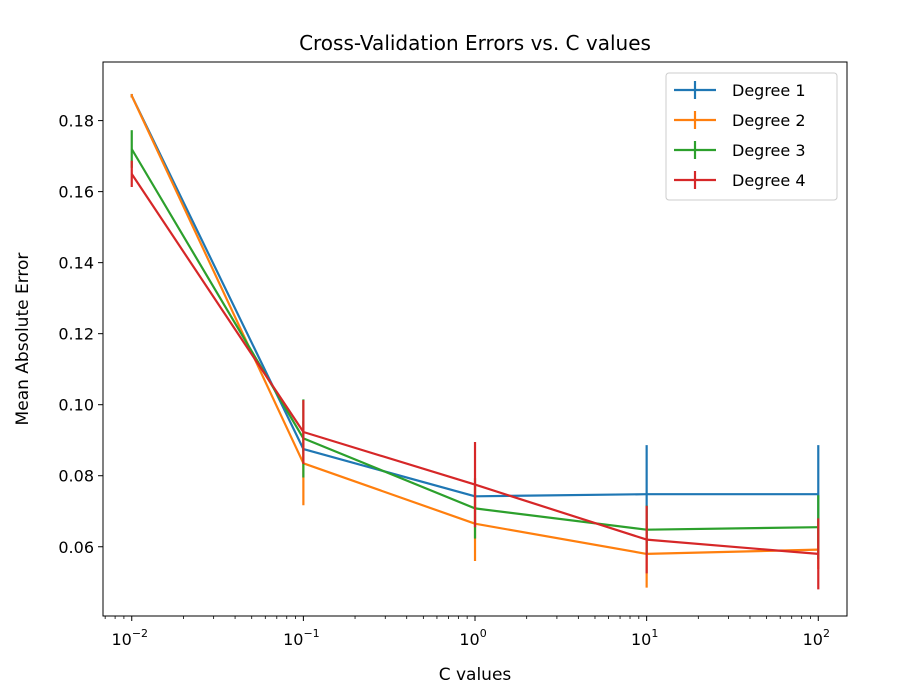 This screenshot has width=908, height=689. What do you see at coordinates (76, 263) in the screenshot?
I see `y-tick-label: 0.14` at bounding box center [76, 263].